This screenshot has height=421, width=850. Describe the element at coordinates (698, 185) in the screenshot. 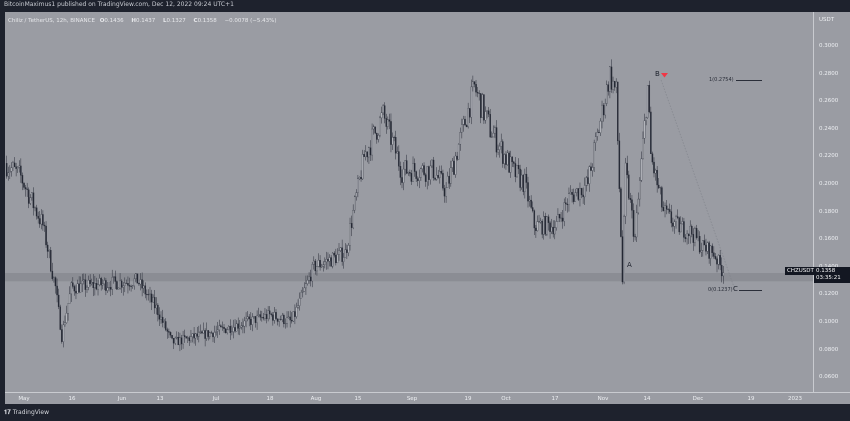

I see `b-to-c-line` at that location.